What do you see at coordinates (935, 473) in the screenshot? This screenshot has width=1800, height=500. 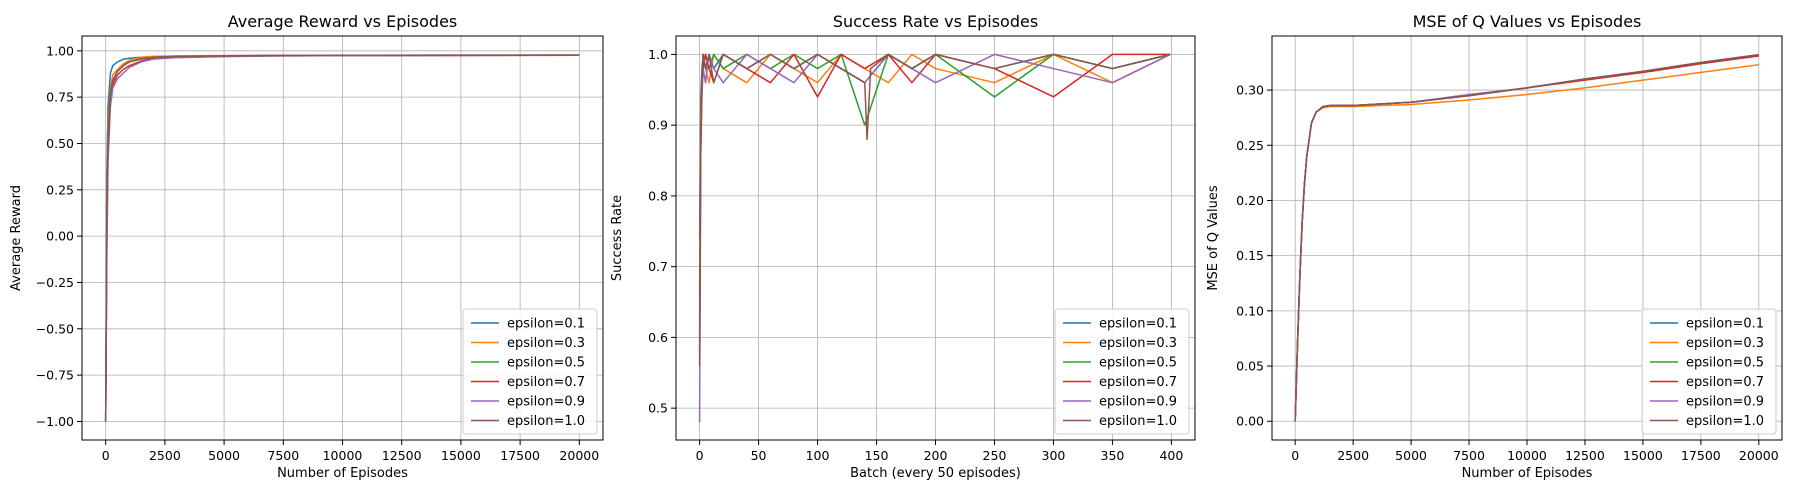 I see `x-axis-label: Batch (every 50 episodes)` at bounding box center [935, 473].